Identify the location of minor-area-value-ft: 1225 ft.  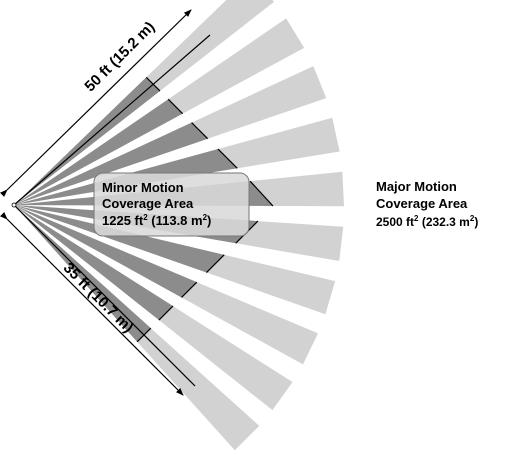
(123, 220).